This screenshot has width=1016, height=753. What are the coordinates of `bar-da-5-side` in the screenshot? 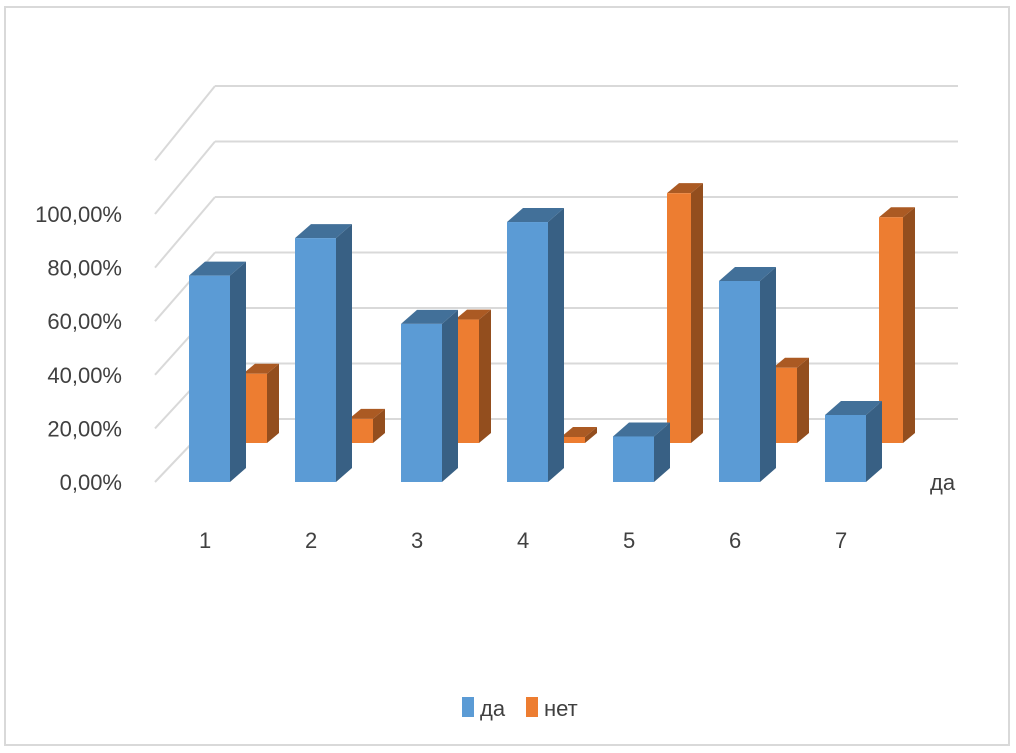 It's located at (662, 452).